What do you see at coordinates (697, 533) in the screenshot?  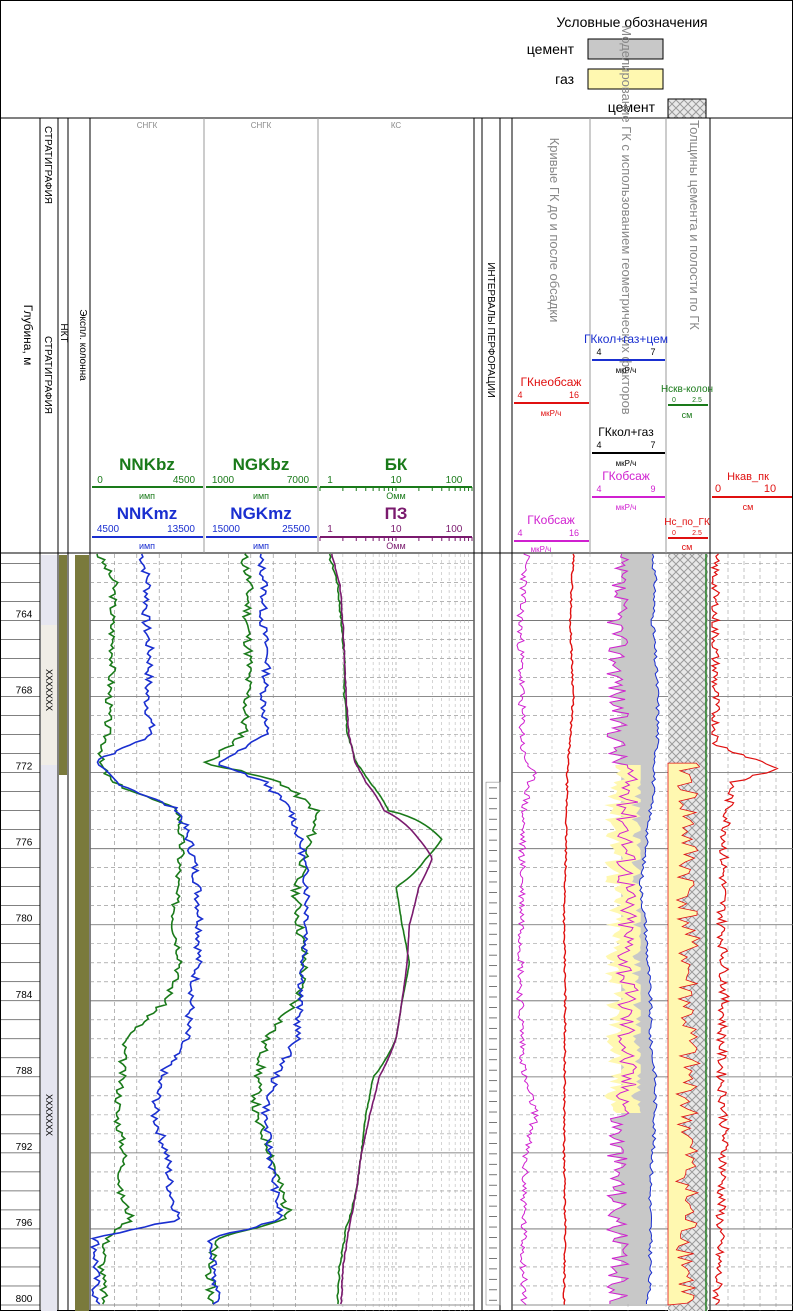 I see `hcpo-max: 2.5` at bounding box center [697, 533].